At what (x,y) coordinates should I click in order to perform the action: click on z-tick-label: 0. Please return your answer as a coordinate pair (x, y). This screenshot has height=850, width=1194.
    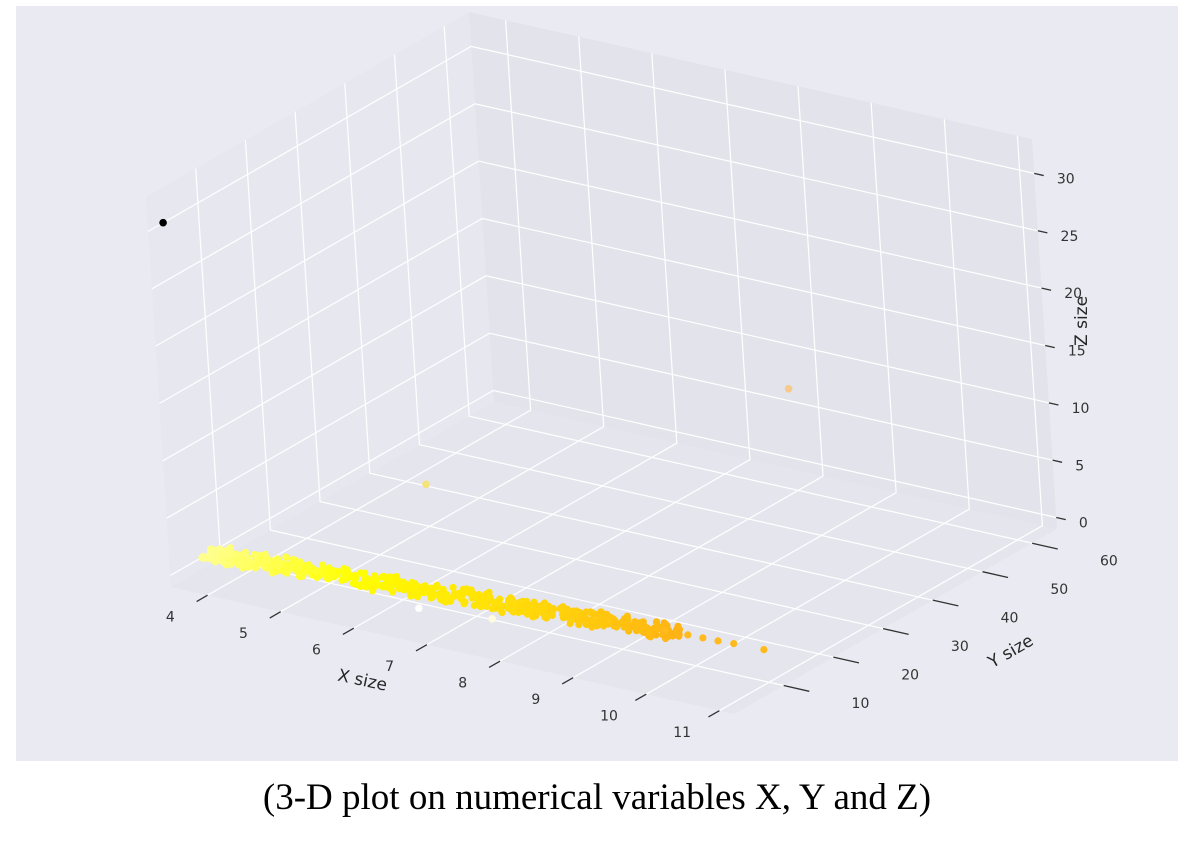
    Looking at the image, I should click on (1083, 524).